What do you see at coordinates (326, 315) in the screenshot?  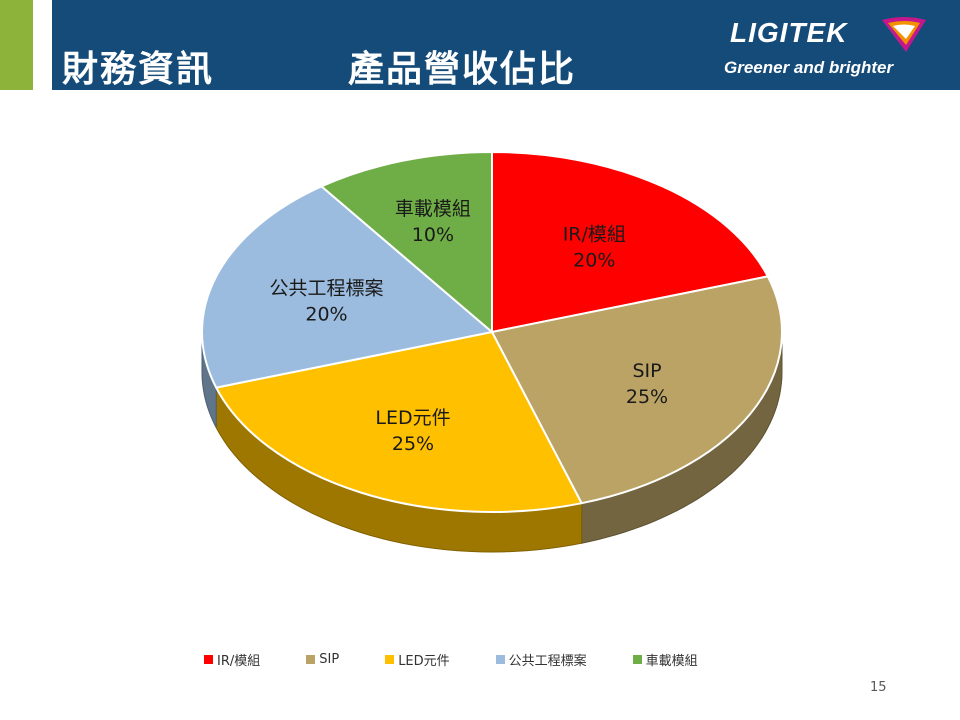 I see `slice-value-3: 20%` at bounding box center [326, 315].